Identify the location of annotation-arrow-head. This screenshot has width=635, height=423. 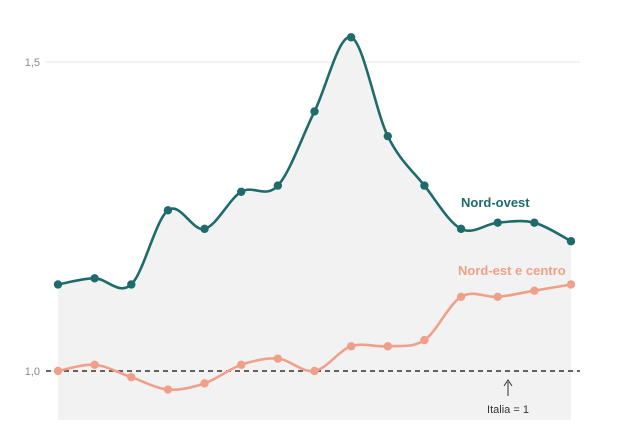
(508, 383).